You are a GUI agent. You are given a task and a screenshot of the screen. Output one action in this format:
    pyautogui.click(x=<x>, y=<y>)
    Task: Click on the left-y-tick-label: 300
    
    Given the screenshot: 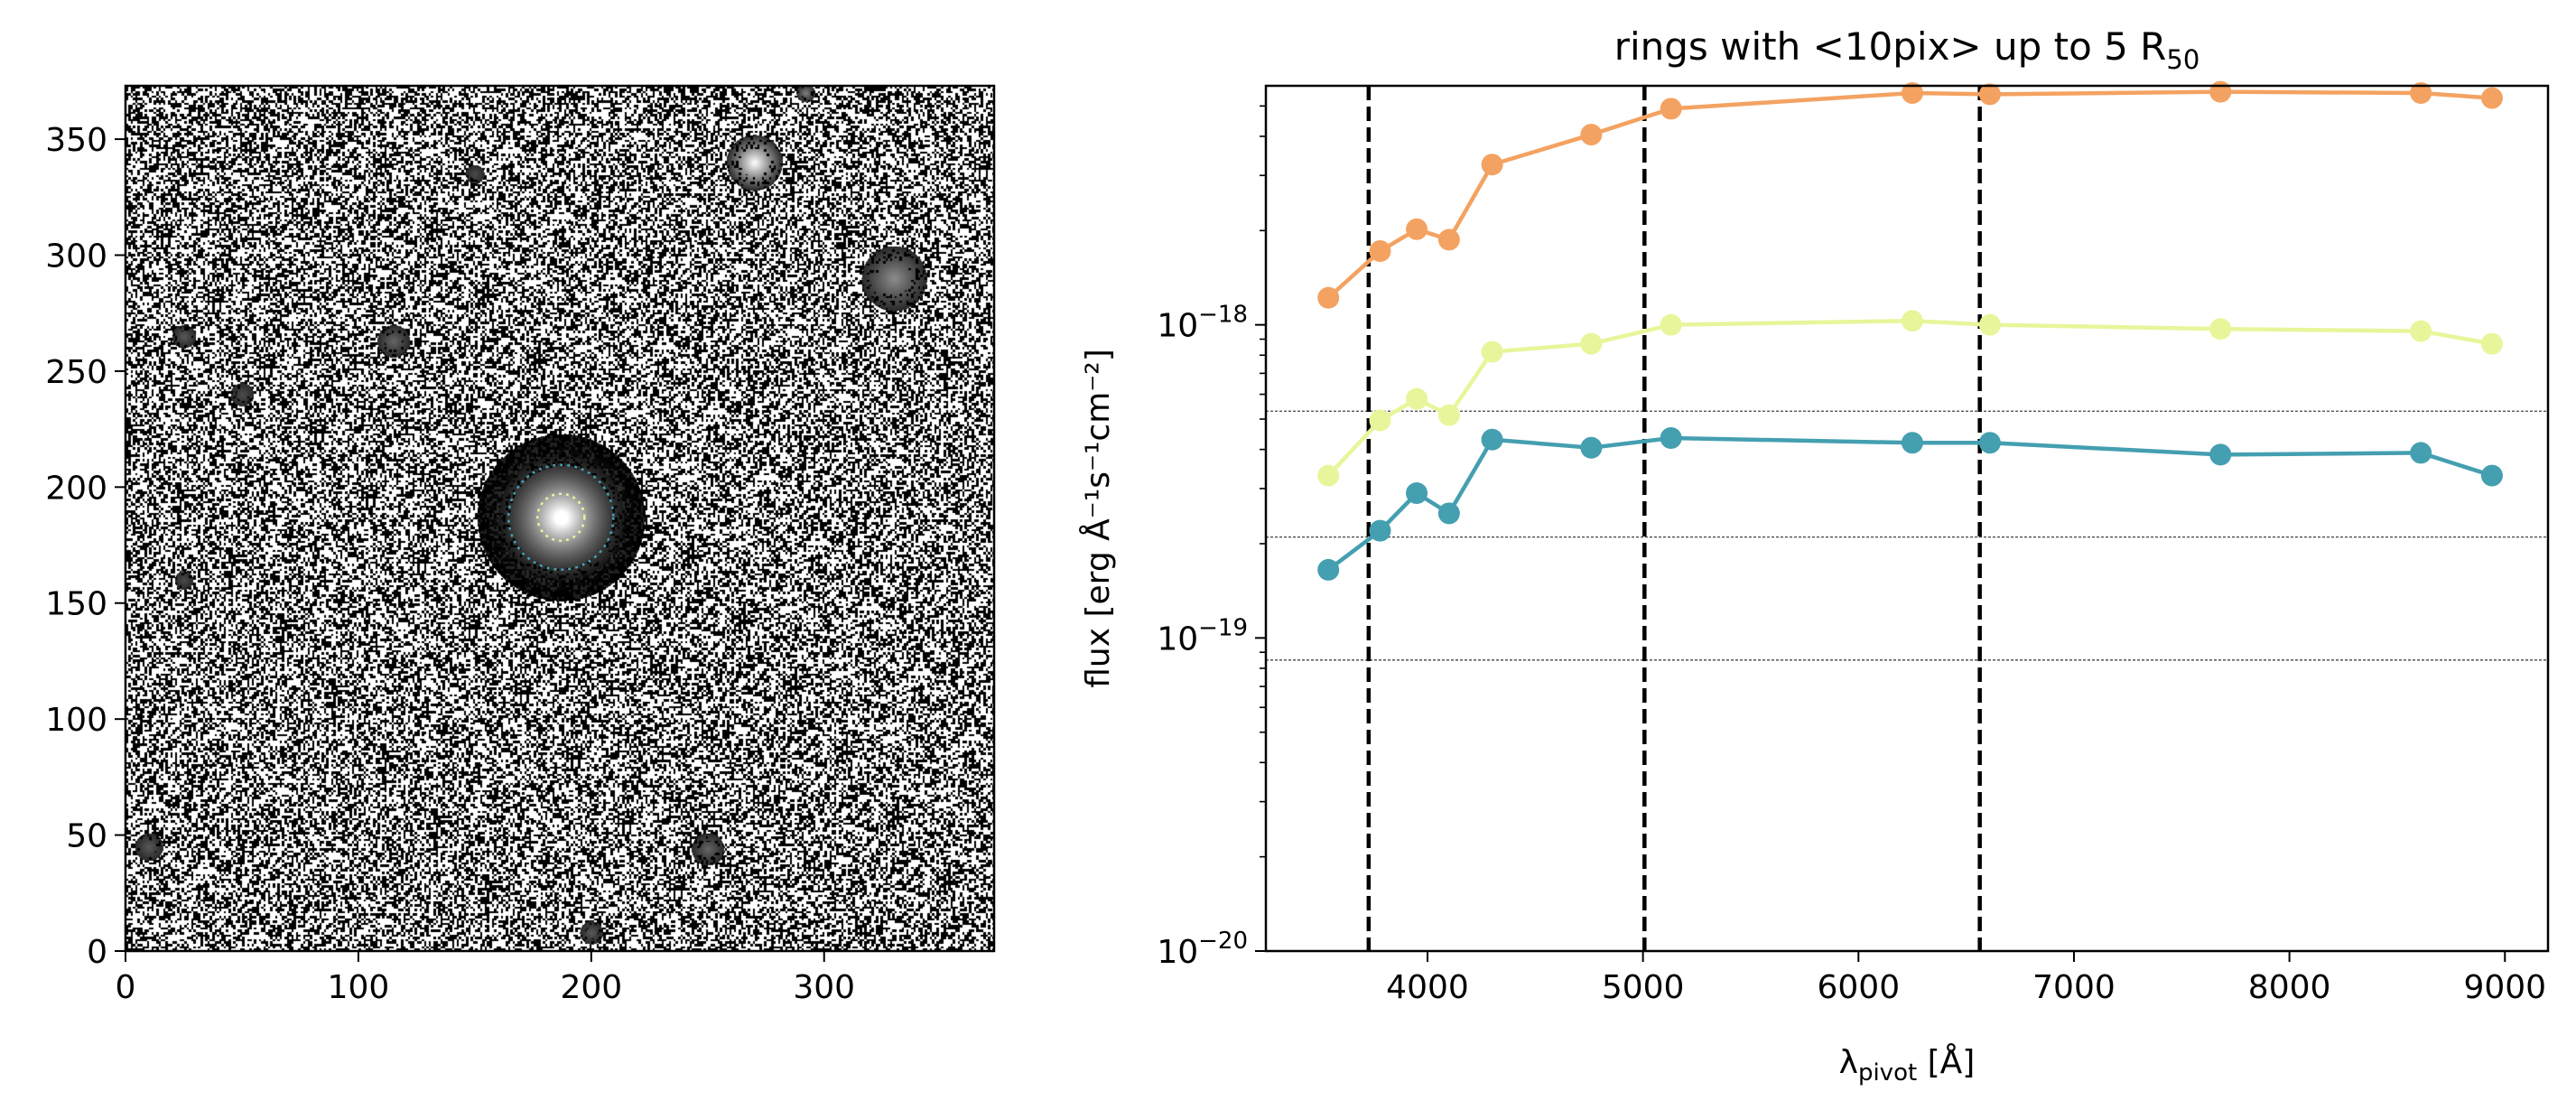 What is the action you would take?
    pyautogui.click(x=76, y=256)
    